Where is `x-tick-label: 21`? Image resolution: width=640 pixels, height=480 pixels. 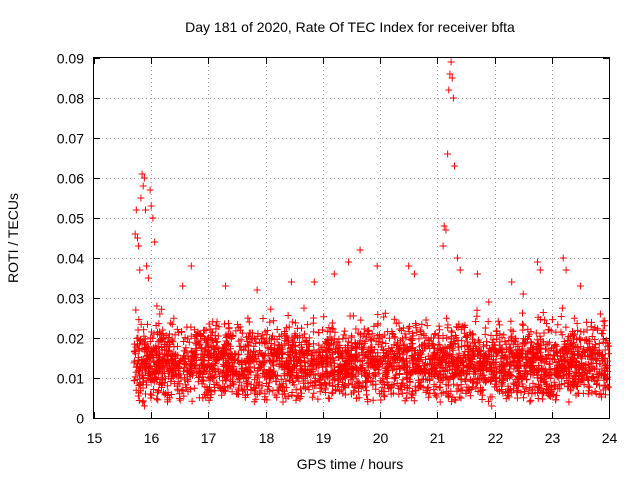 x-tick-label: 21 is located at coordinates (438, 438).